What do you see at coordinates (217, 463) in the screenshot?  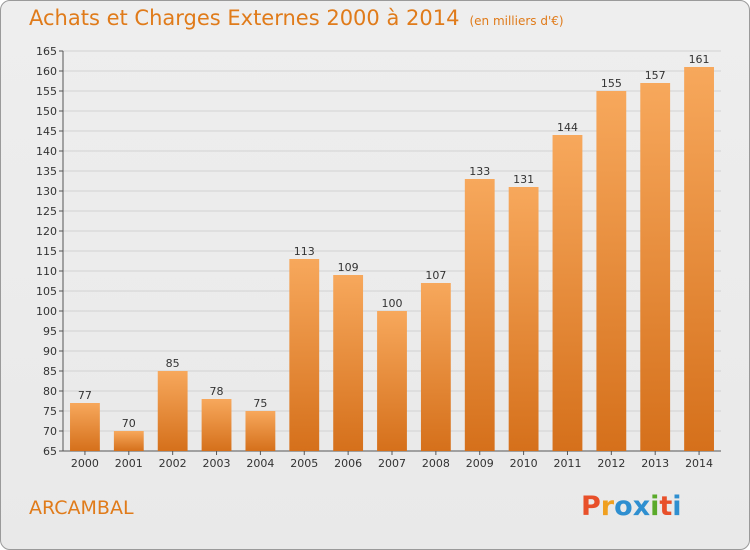 I see `x-tick-label: 2003` at bounding box center [217, 463].